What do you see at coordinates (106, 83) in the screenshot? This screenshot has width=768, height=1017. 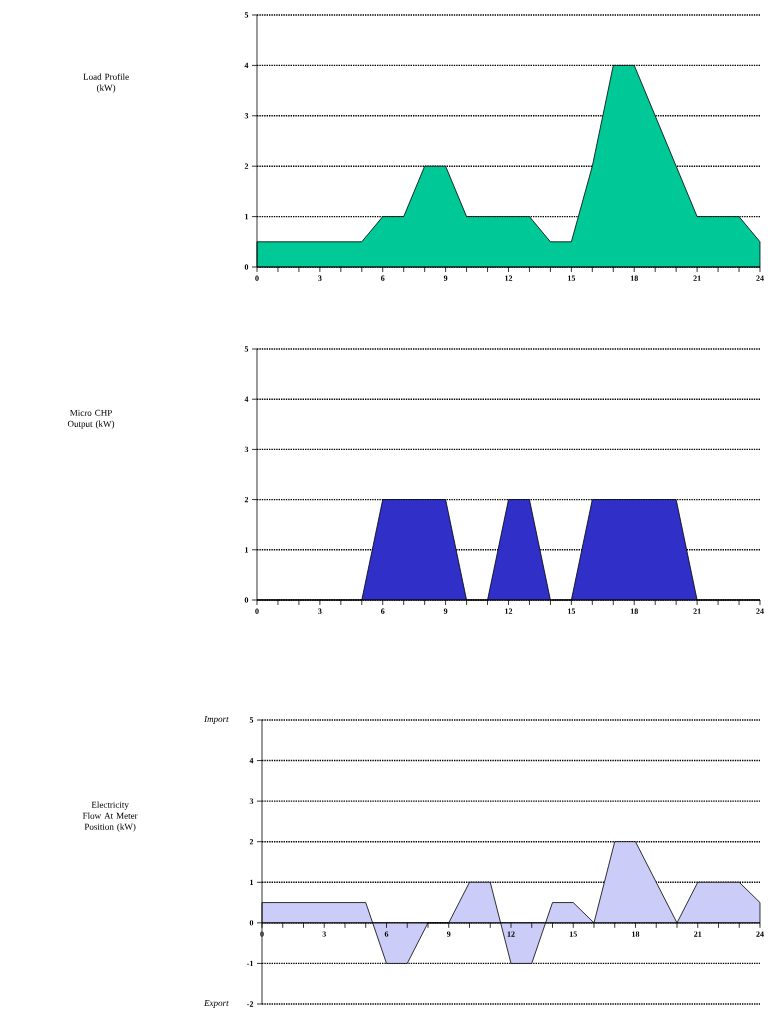 I see `y-axis-title: Load Profile (kW)` at bounding box center [106, 83].